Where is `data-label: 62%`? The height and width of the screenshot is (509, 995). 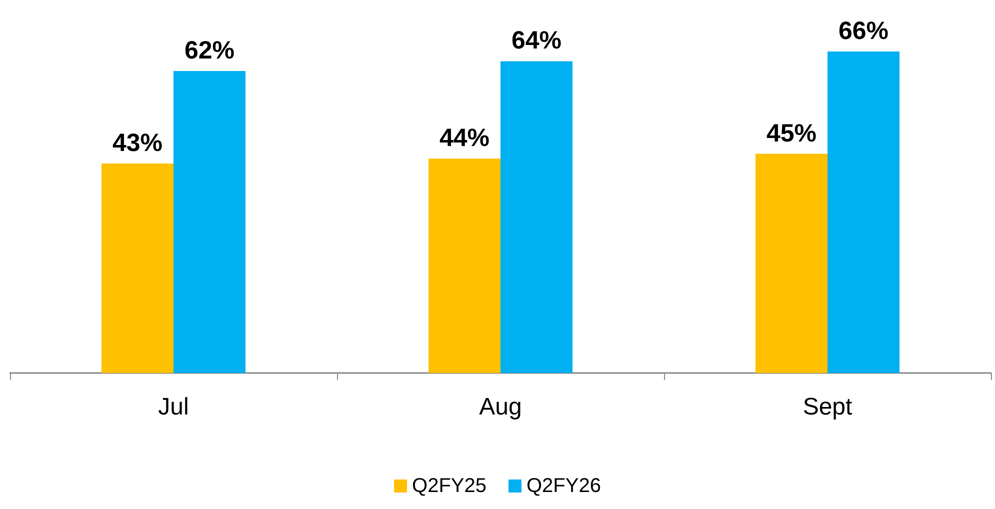 data-label: 62% is located at coordinates (209, 50).